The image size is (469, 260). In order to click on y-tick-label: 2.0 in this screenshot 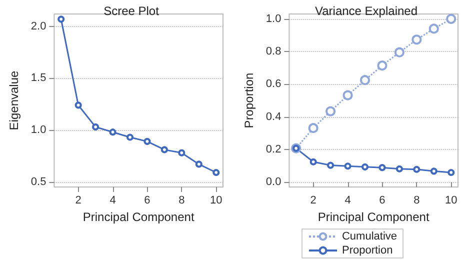, I will do `click(38, 26)`.